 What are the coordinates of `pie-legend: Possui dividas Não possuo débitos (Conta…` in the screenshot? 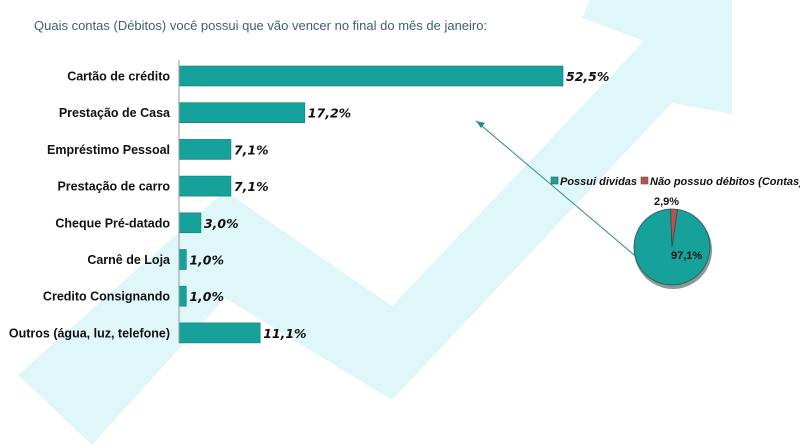 It's located at (675, 182).